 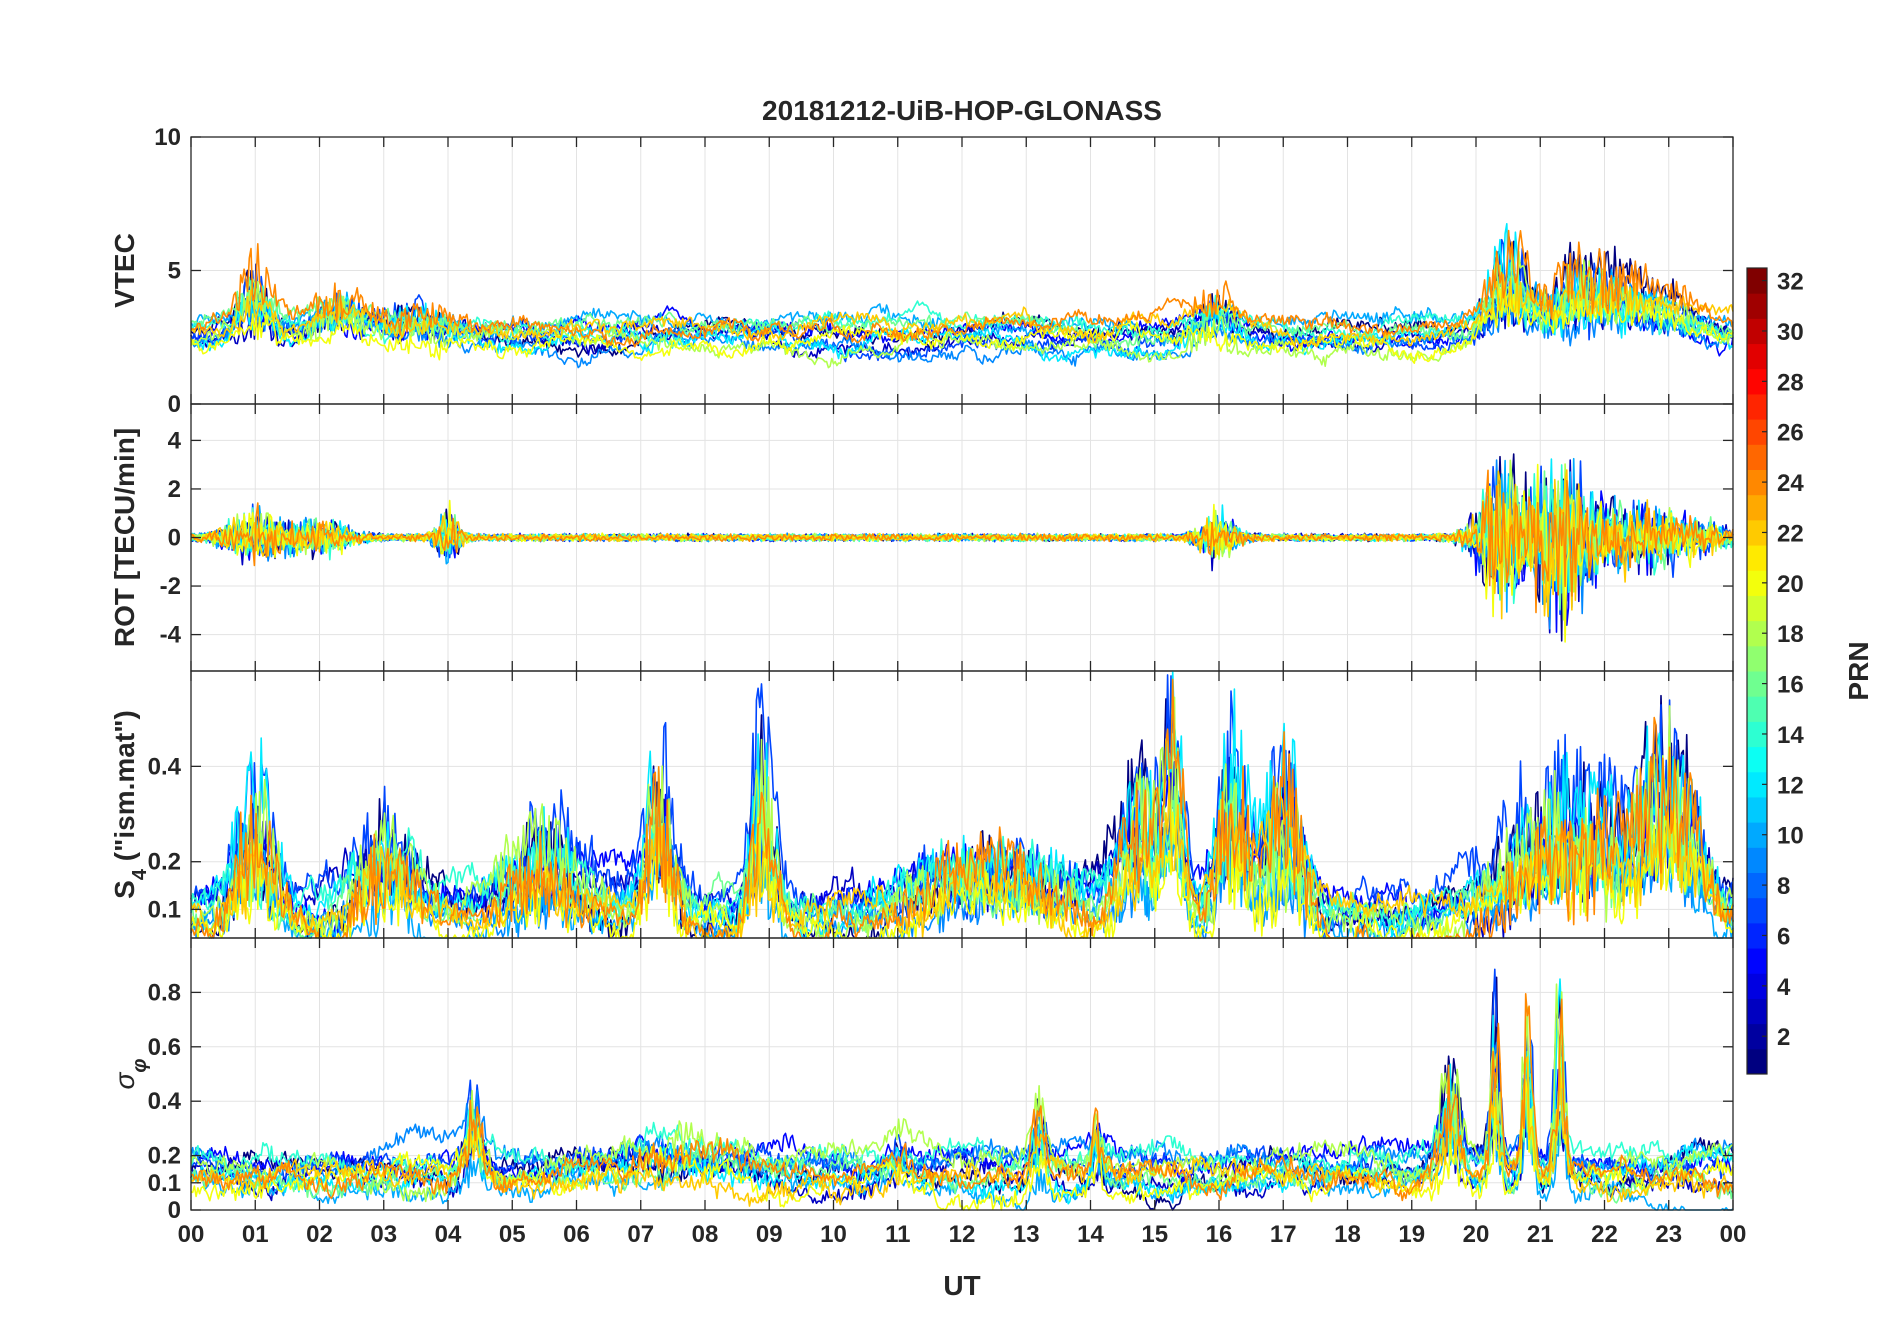 What do you see at coordinates (164, 992) in the screenshot?
I see `ytick-label: 0.8` at bounding box center [164, 992].